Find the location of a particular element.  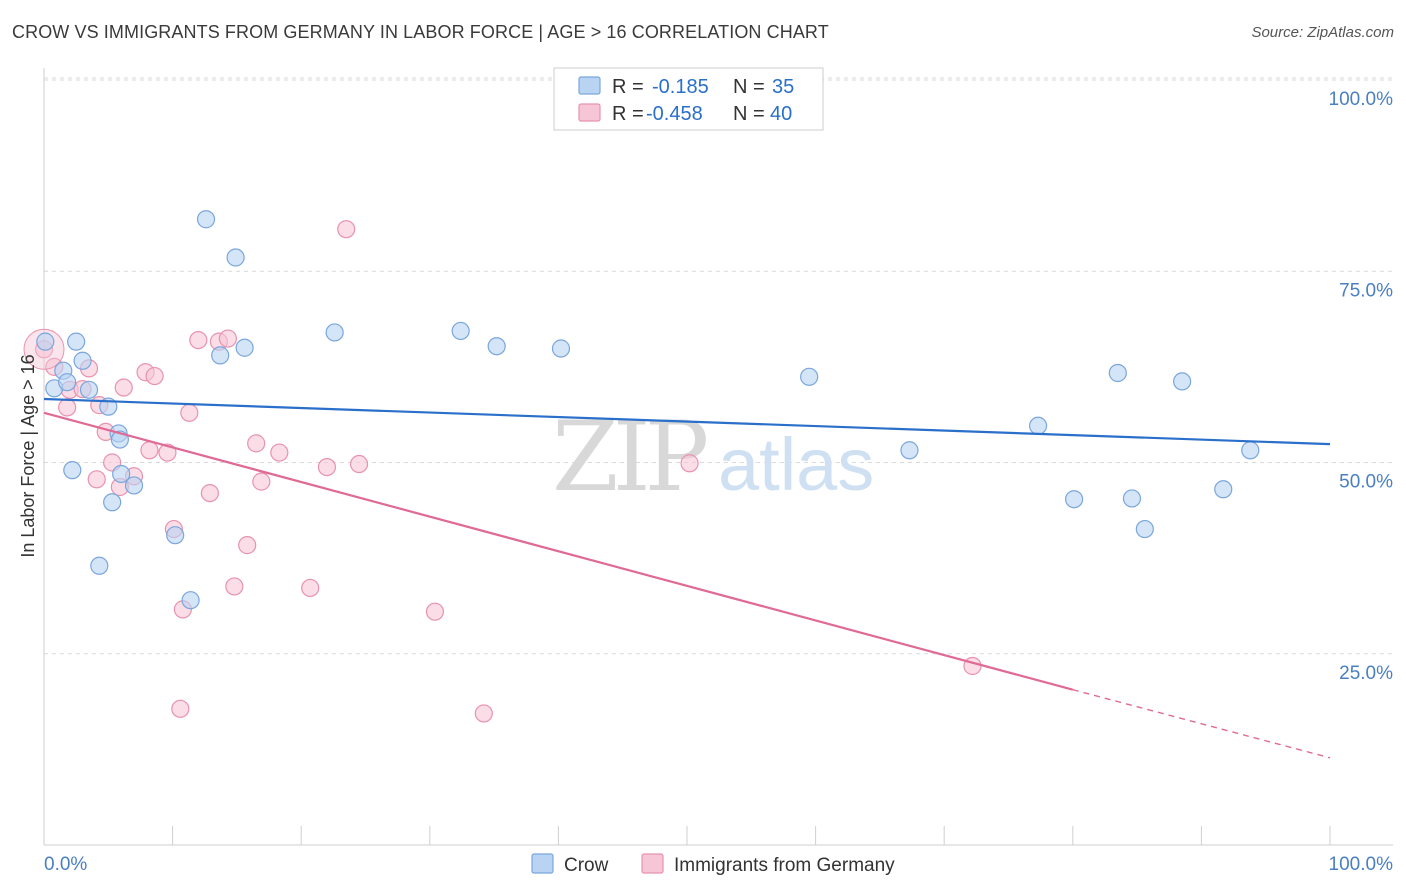

y-axis-label: In Labor Force | Age > 16 is located at coordinates (28, 455).